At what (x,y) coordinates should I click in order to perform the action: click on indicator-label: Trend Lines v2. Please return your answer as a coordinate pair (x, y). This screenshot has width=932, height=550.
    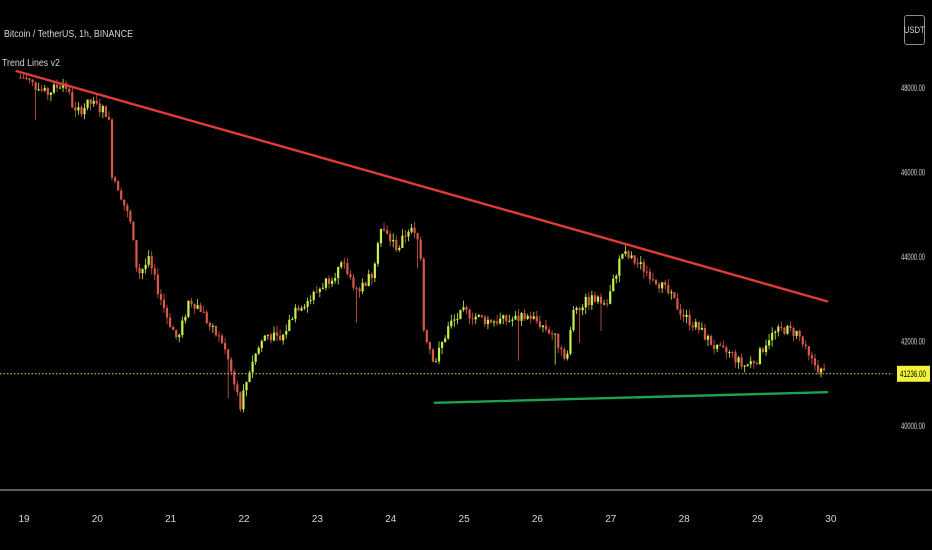
    Looking at the image, I should click on (31, 63).